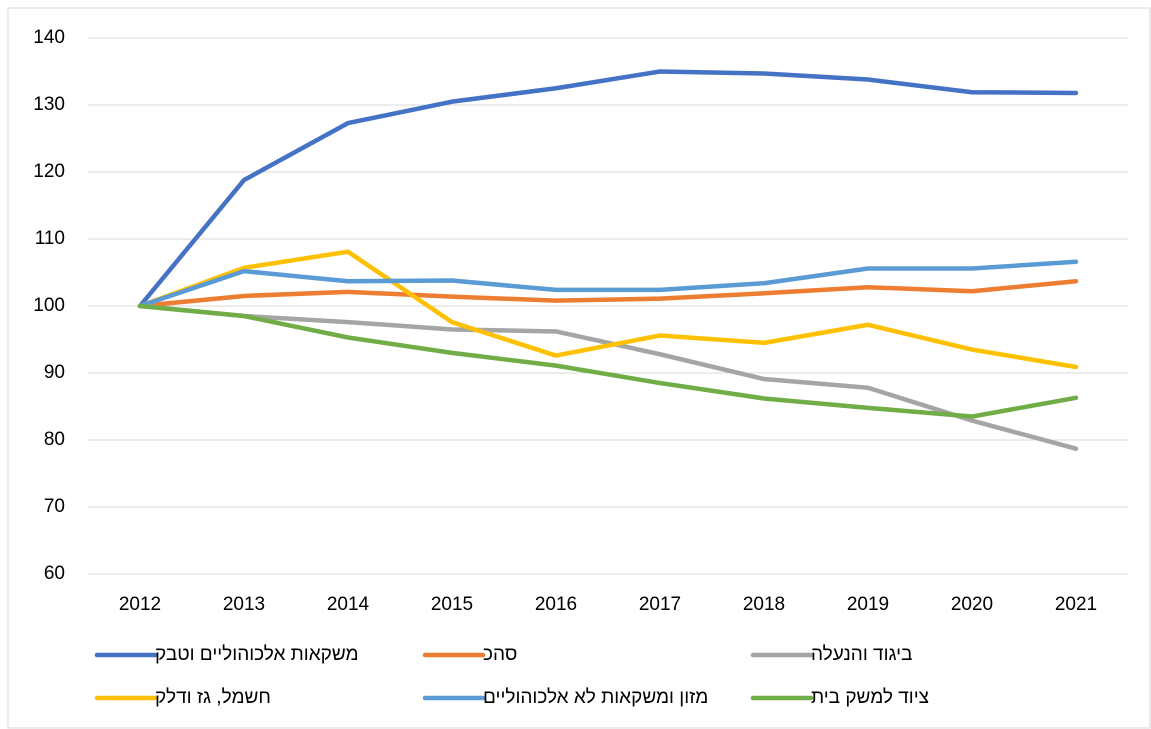 The height and width of the screenshot is (729, 1151). Describe the element at coordinates (764, 604) in the screenshot. I see `x-tick-label: 2018` at that location.